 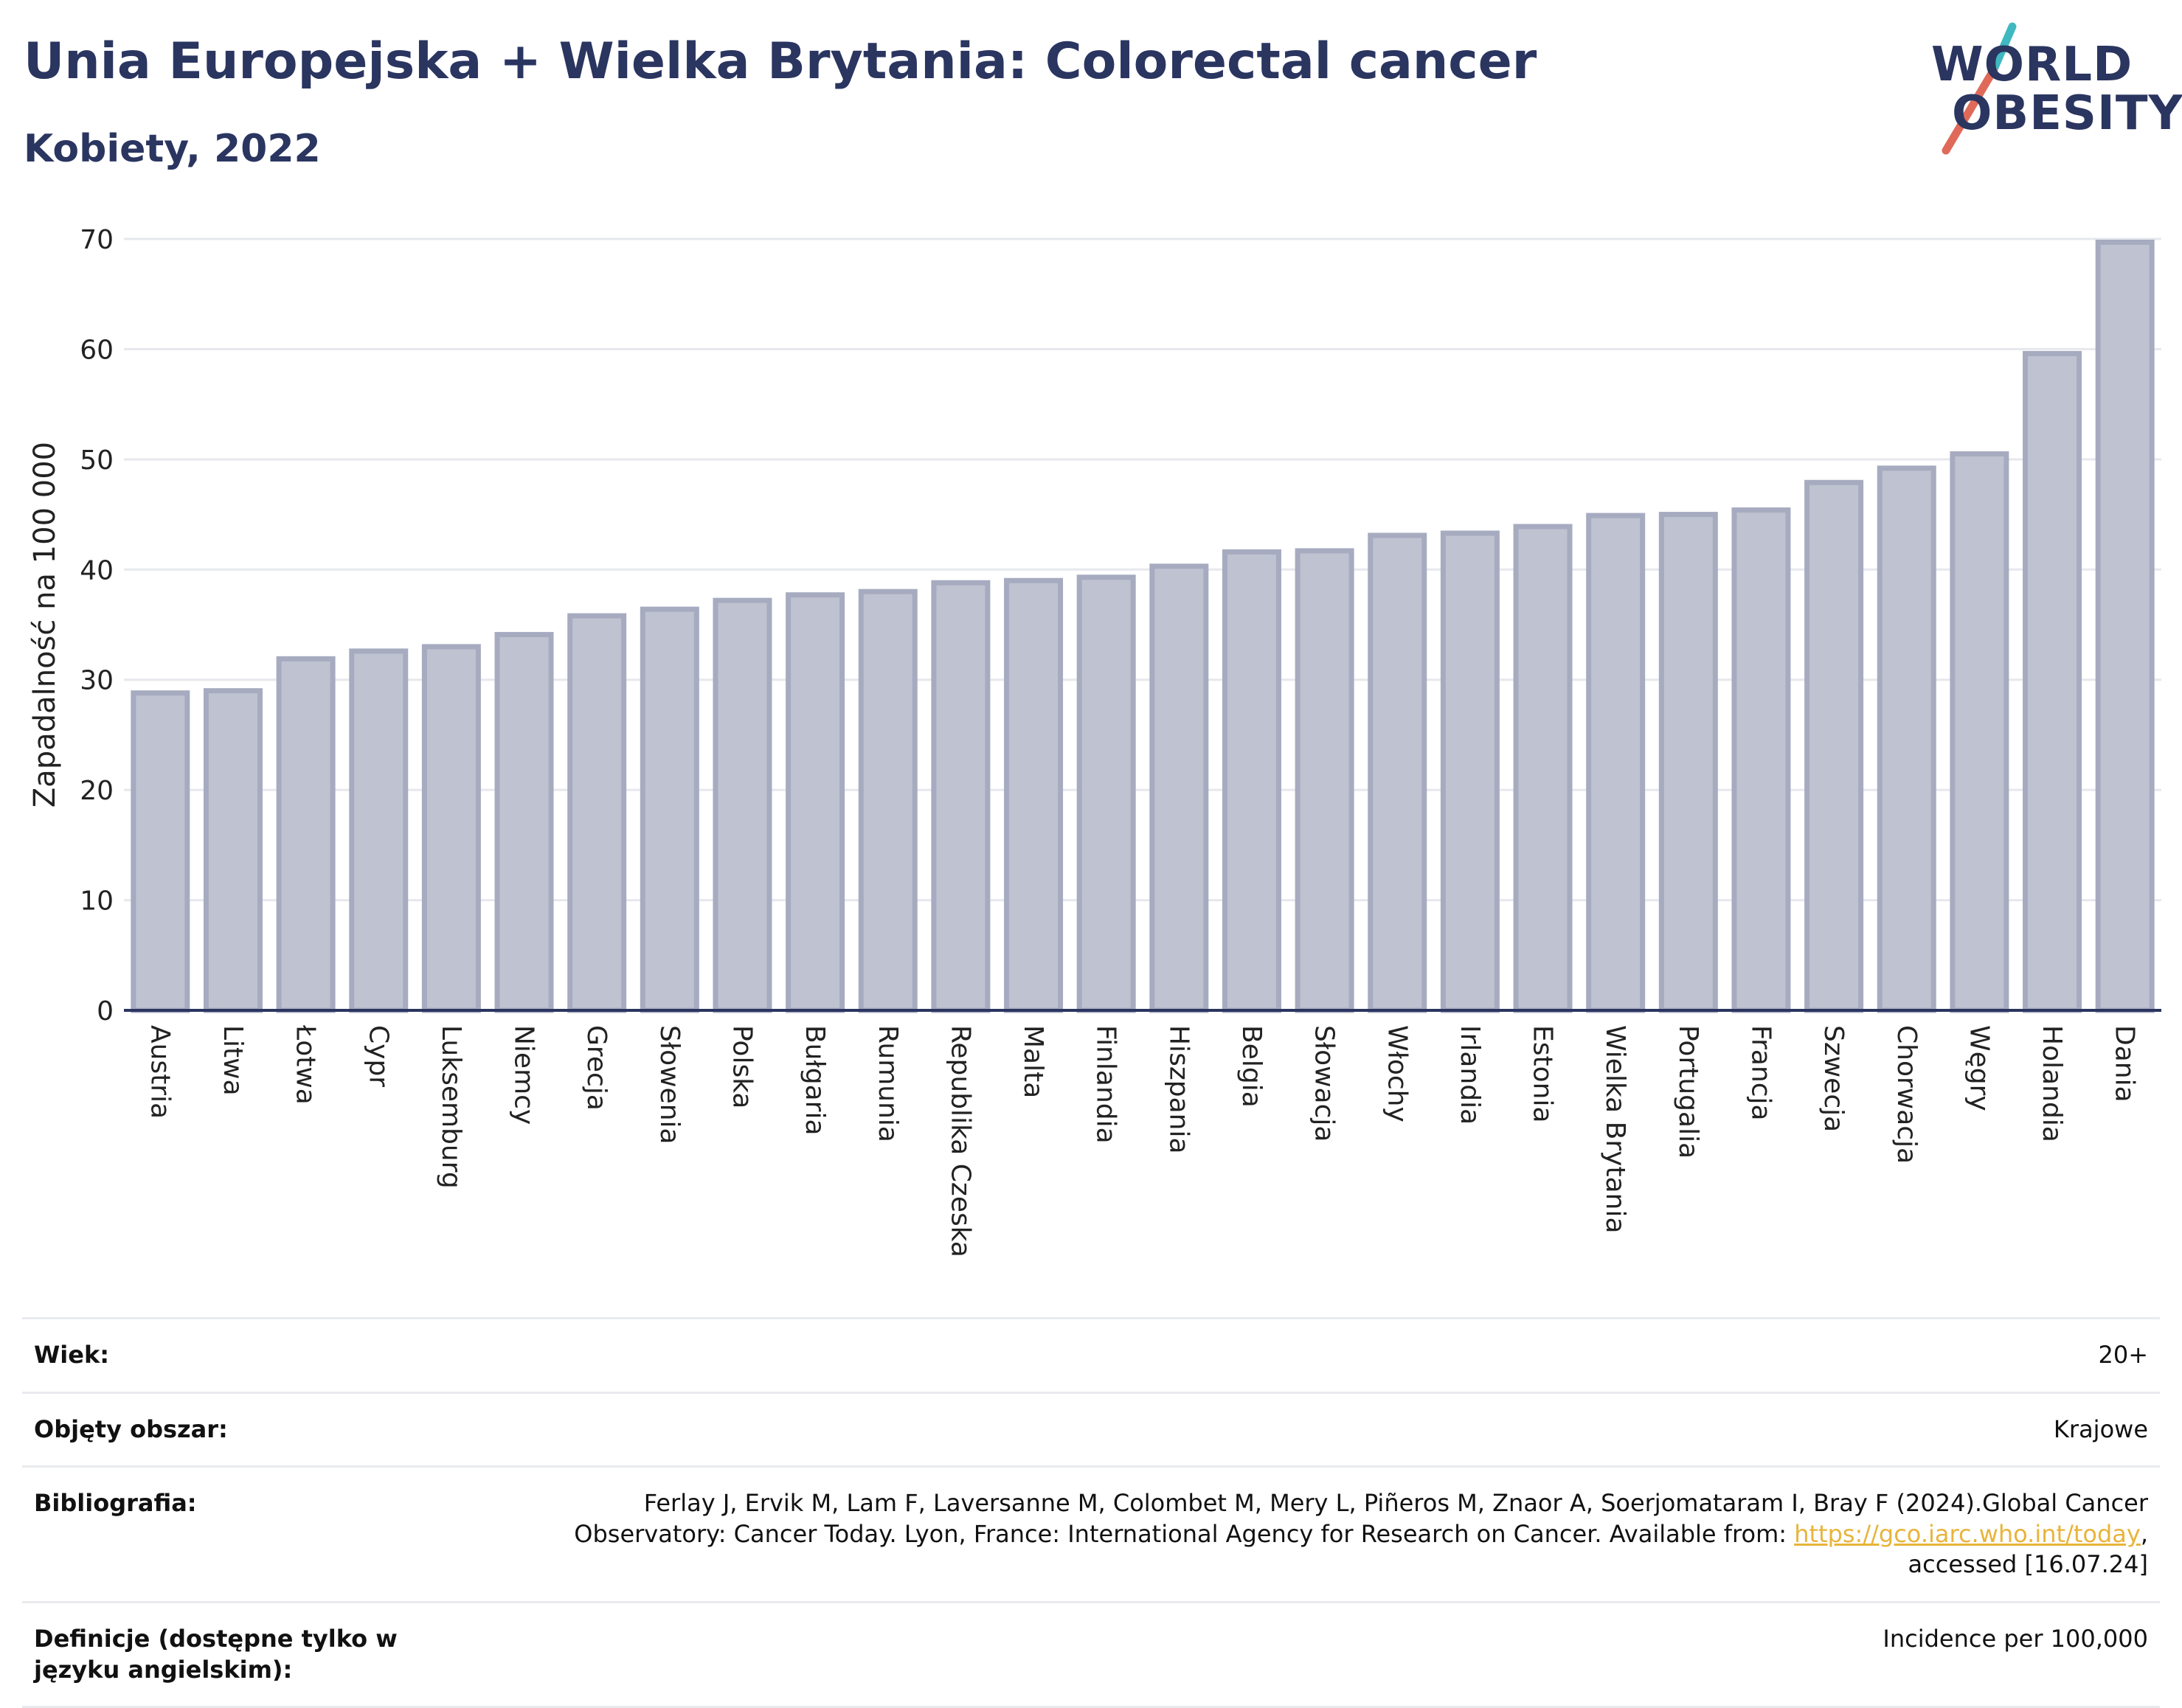 I want to click on x-tick-label: Cypr, so click(x=378, y=1056).